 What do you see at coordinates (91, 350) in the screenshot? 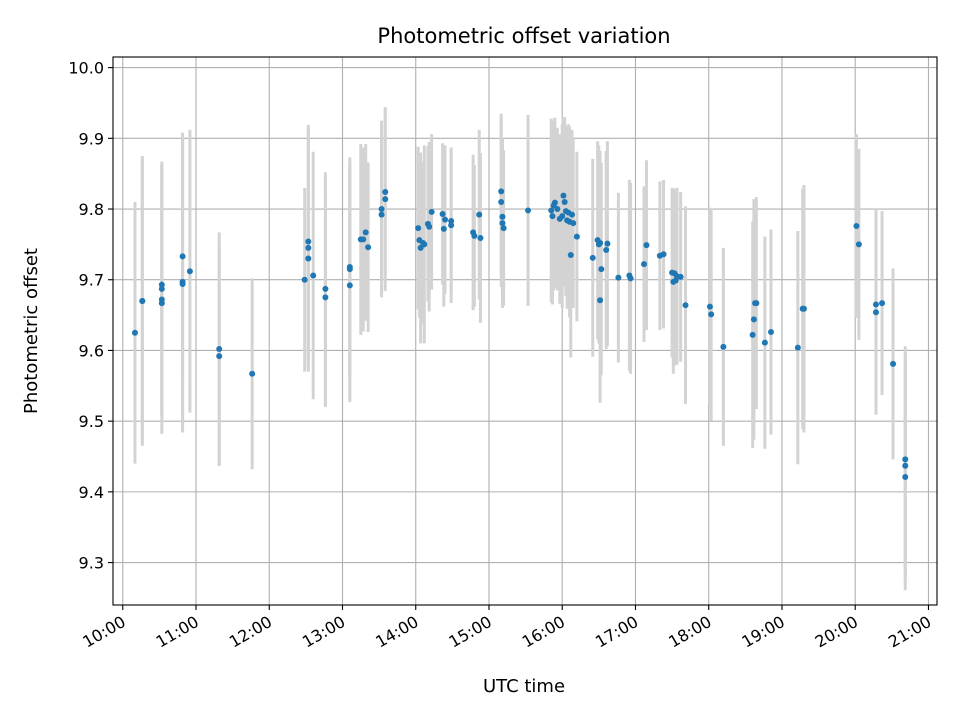
I see `y-tick-label: 9.6` at bounding box center [91, 350].